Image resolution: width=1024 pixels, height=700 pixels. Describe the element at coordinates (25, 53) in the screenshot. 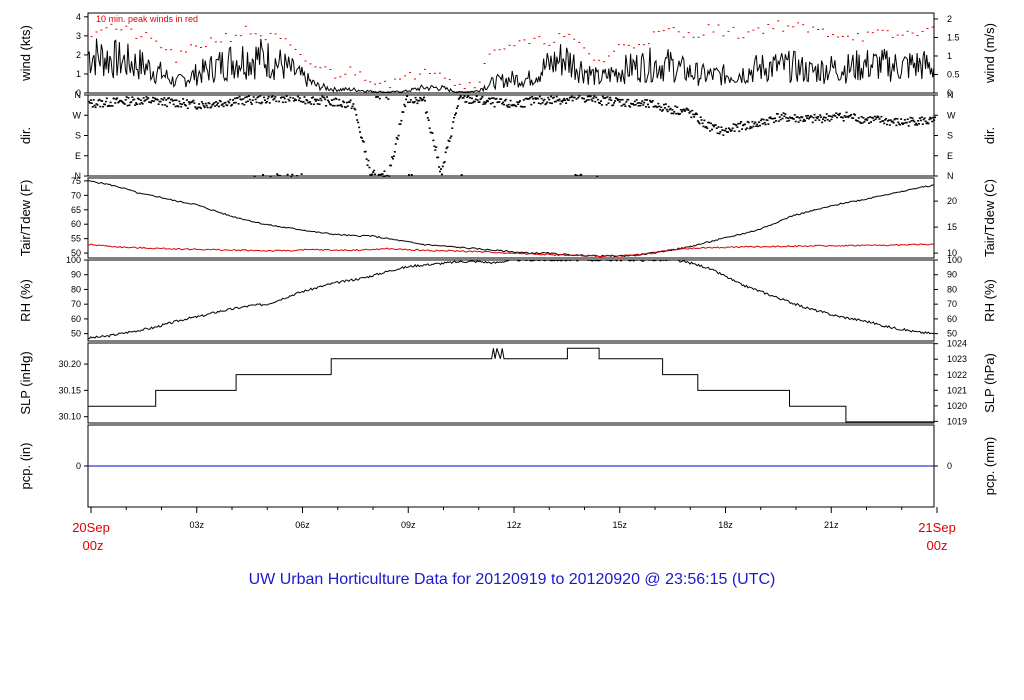

I see `y-label-left: wind (kts)` at that location.